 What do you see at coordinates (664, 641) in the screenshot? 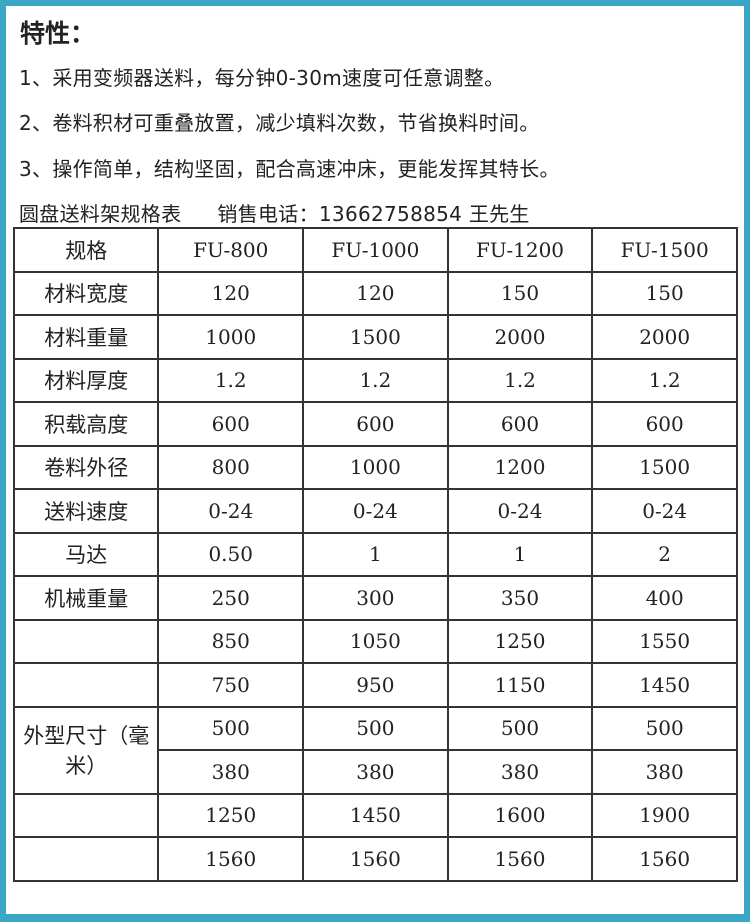
I see `row-value: 1550` at bounding box center [664, 641].